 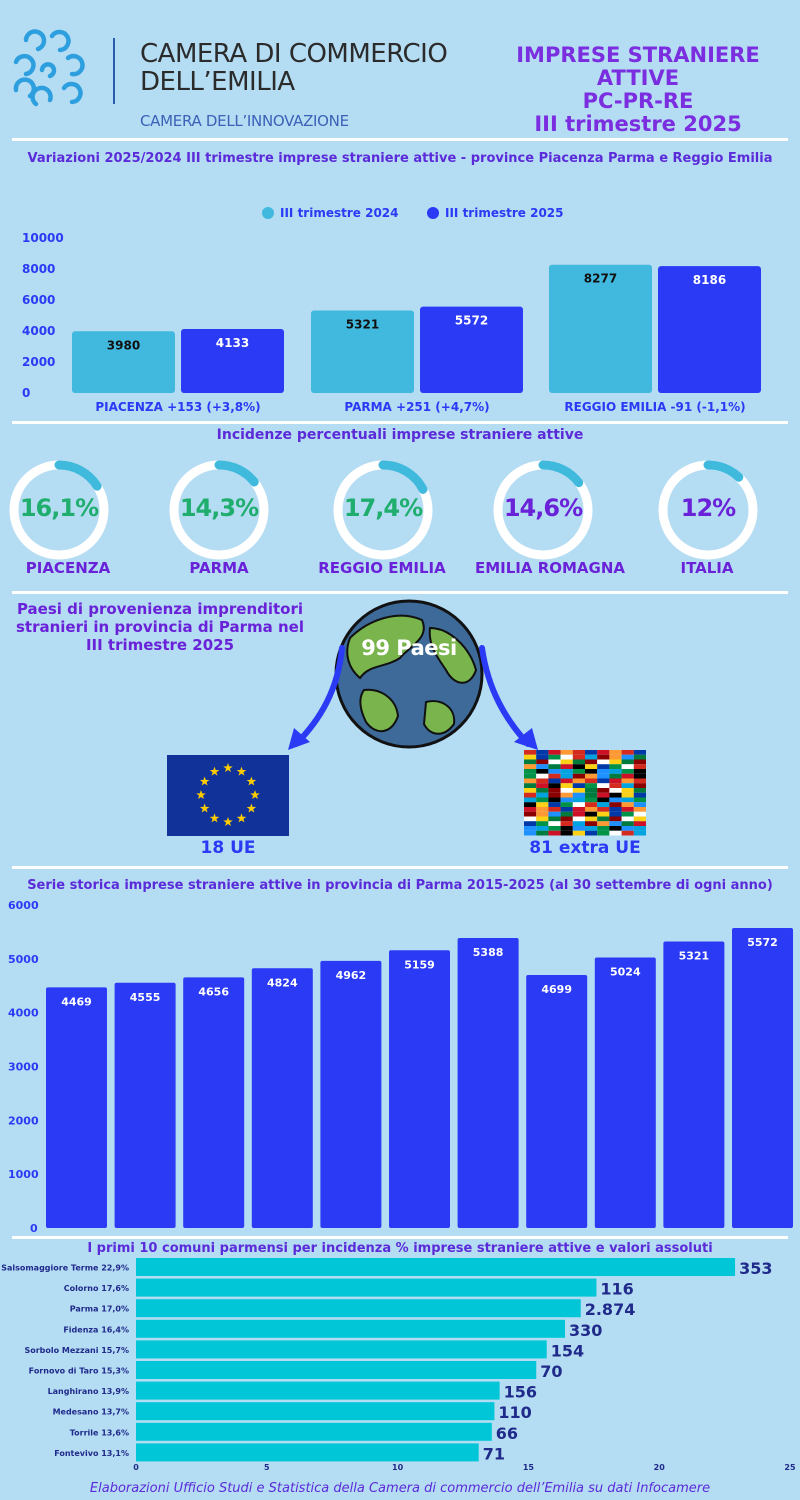 I want to click on bar-value-label: 4469, so click(x=76, y=1001).